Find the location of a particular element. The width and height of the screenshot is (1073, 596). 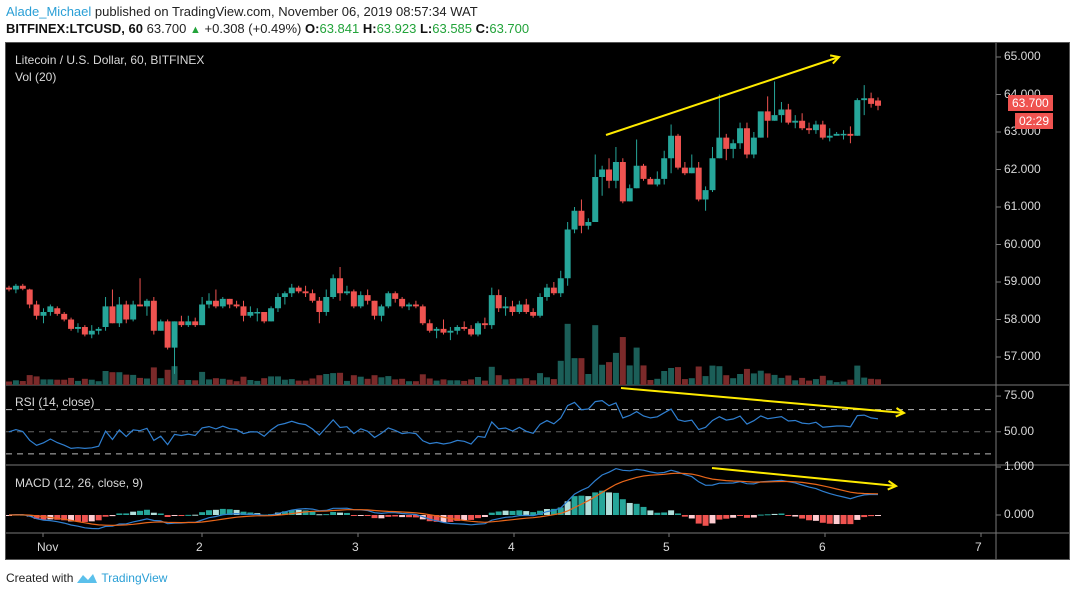

up-triangle-icon: ▲ is located at coordinates (195, 30).